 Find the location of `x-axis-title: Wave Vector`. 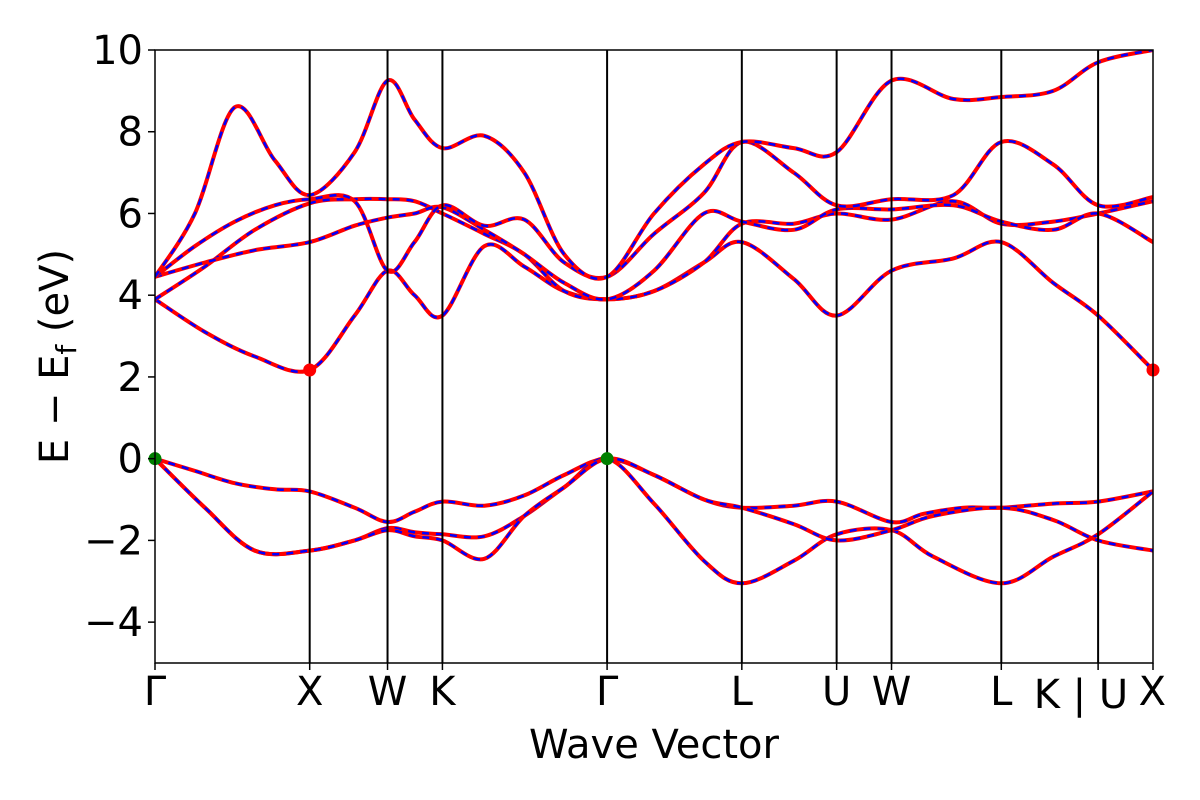

x-axis-title: Wave Vector is located at coordinates (654, 745).